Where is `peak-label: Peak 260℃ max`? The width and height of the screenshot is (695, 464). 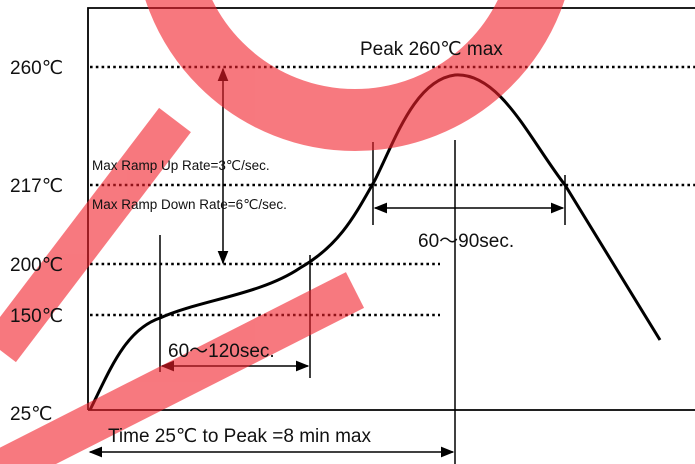 peak-label: Peak 260℃ max is located at coordinates (431, 49).